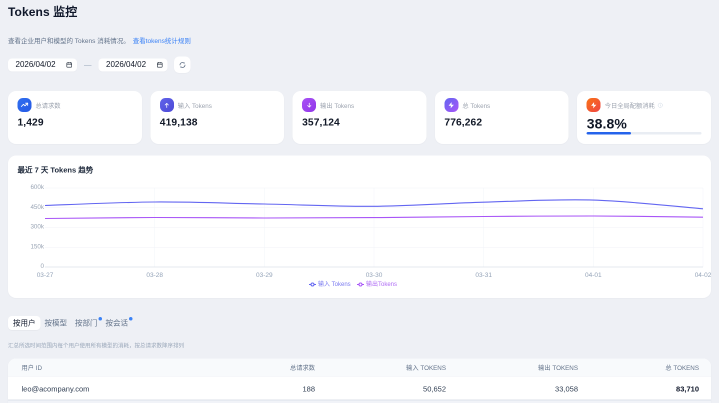 This screenshot has height=403, width=719. Describe the element at coordinates (334, 284) in the screenshot. I see `svg-text: 输入 Tokens` at that location.